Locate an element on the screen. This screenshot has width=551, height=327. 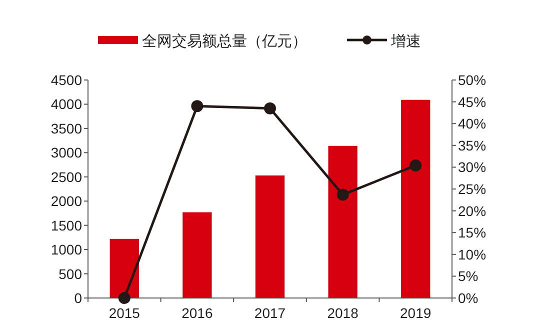
y2-tick-label: 35% is located at coordinates (472, 145).